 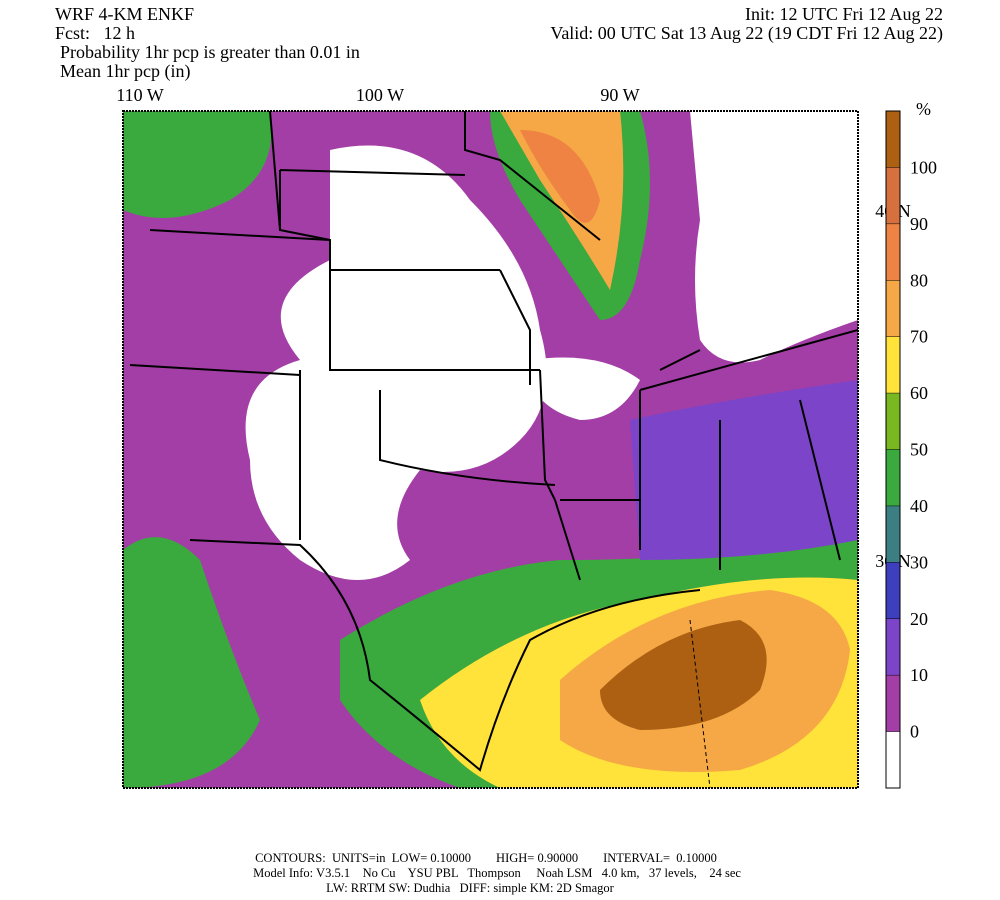 I want to click on colorbar-label: 100, so click(x=923, y=167).